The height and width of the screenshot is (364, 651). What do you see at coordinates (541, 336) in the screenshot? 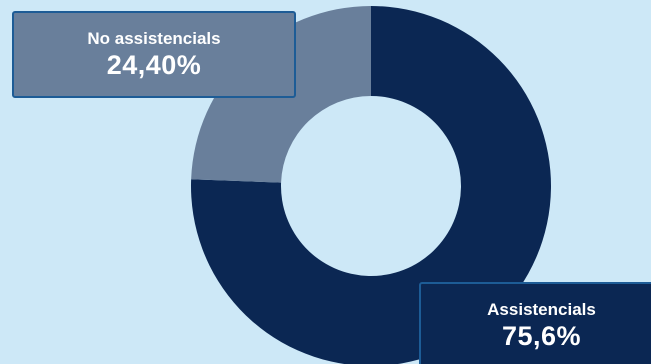
I see `value-label-assistencials: 75,6%` at bounding box center [541, 336].